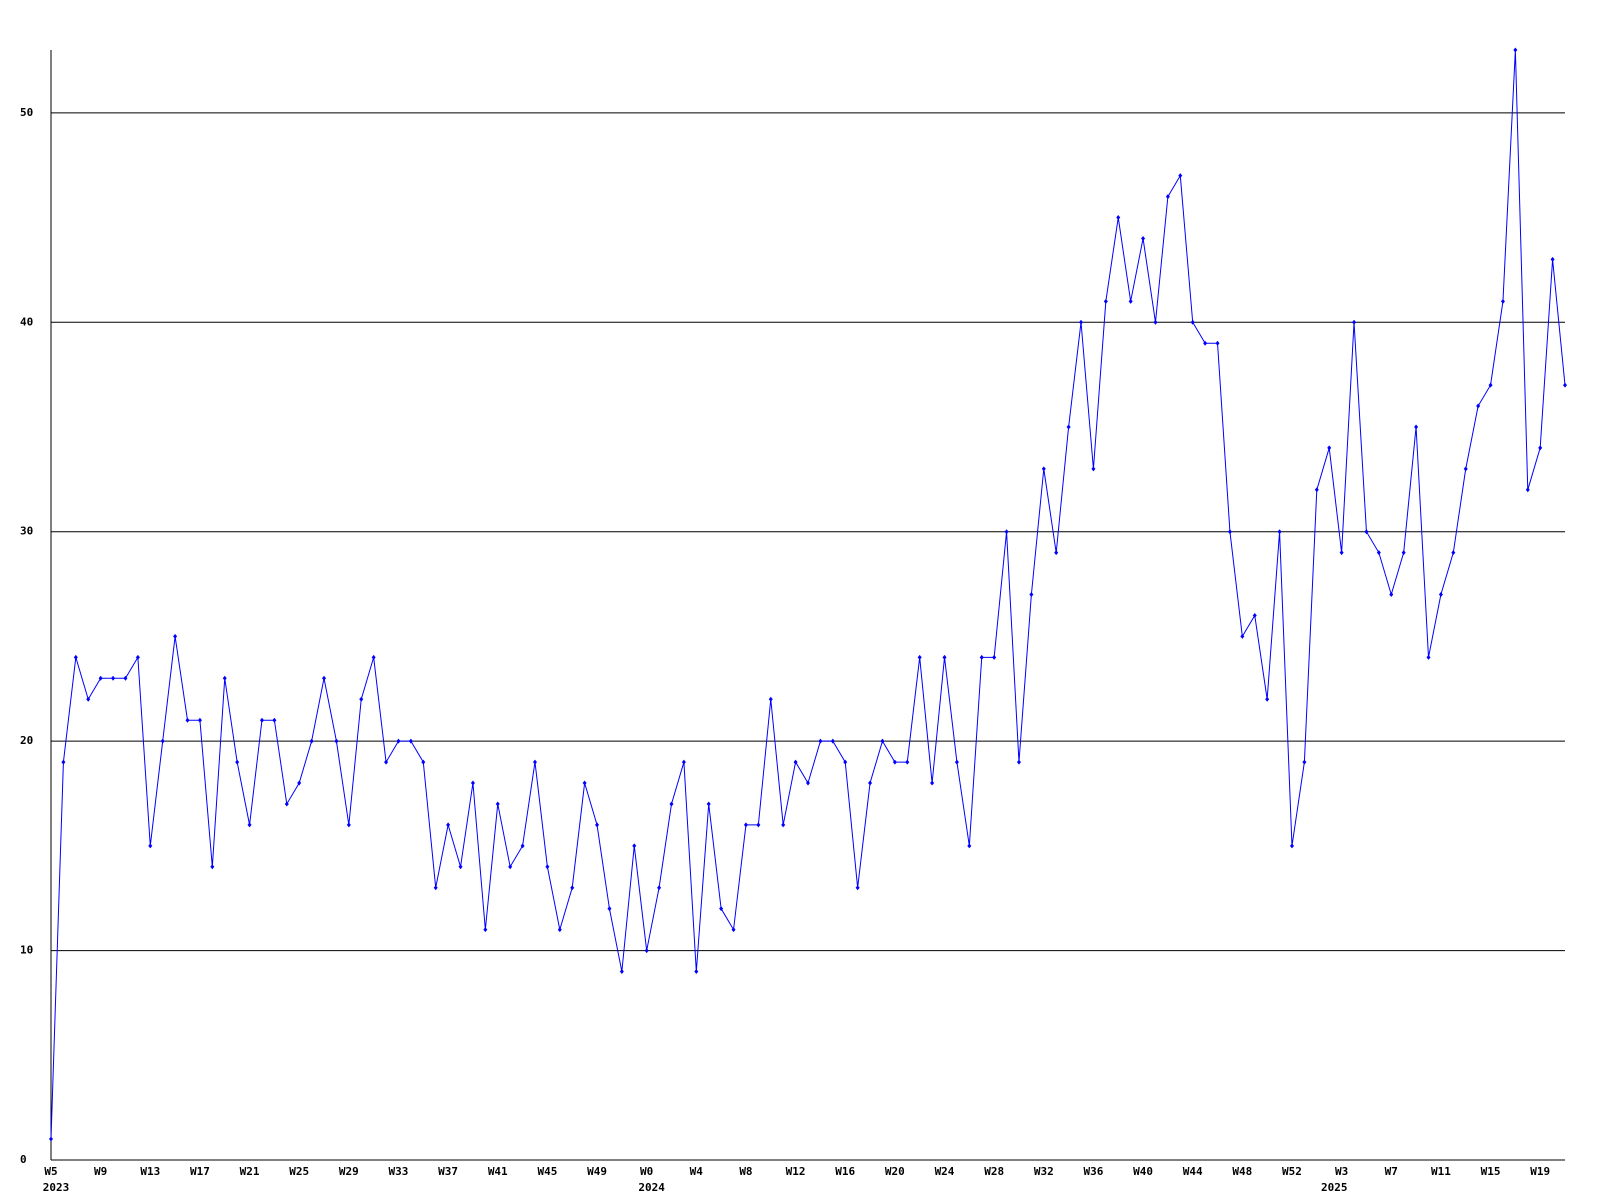 The width and height of the screenshot is (1600, 1200). I want to click on x-tick-label: W52, so click(1292, 1171).